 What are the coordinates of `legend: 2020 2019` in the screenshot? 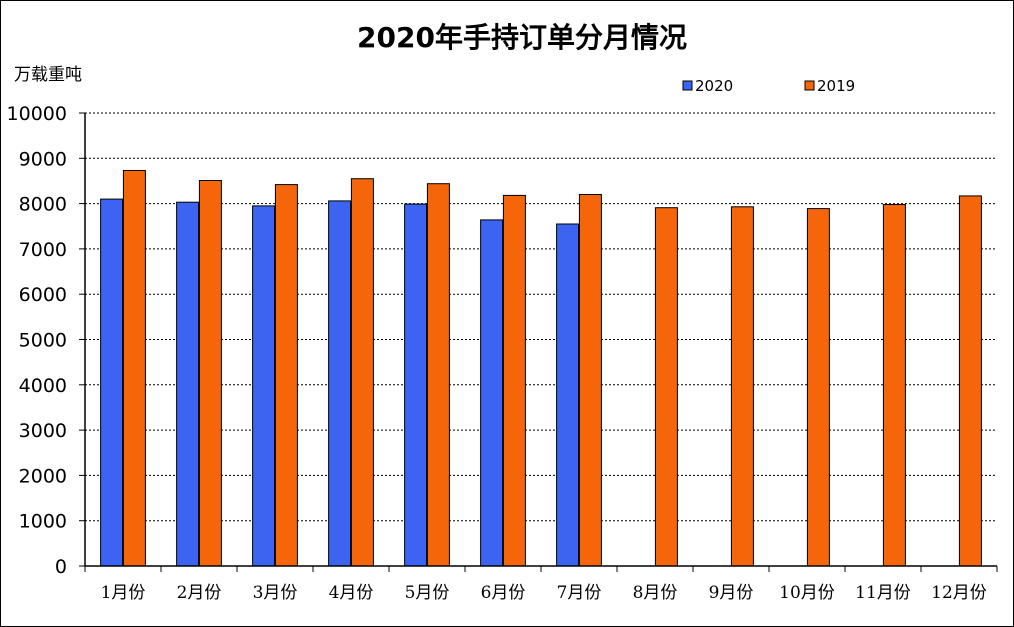 It's located at (768, 86).